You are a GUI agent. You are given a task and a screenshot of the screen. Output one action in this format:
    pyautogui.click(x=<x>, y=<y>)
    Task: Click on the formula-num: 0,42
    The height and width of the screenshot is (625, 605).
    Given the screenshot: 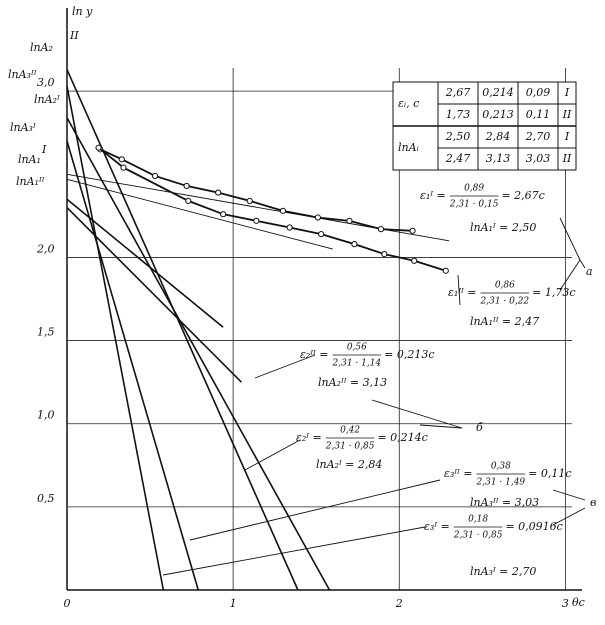 What is the action you would take?
    pyautogui.click(x=350, y=431)
    